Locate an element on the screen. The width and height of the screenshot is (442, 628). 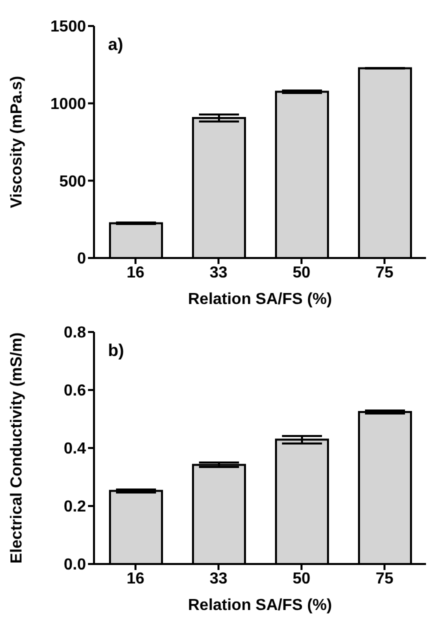
annotation: b) is located at coordinates (116, 350).